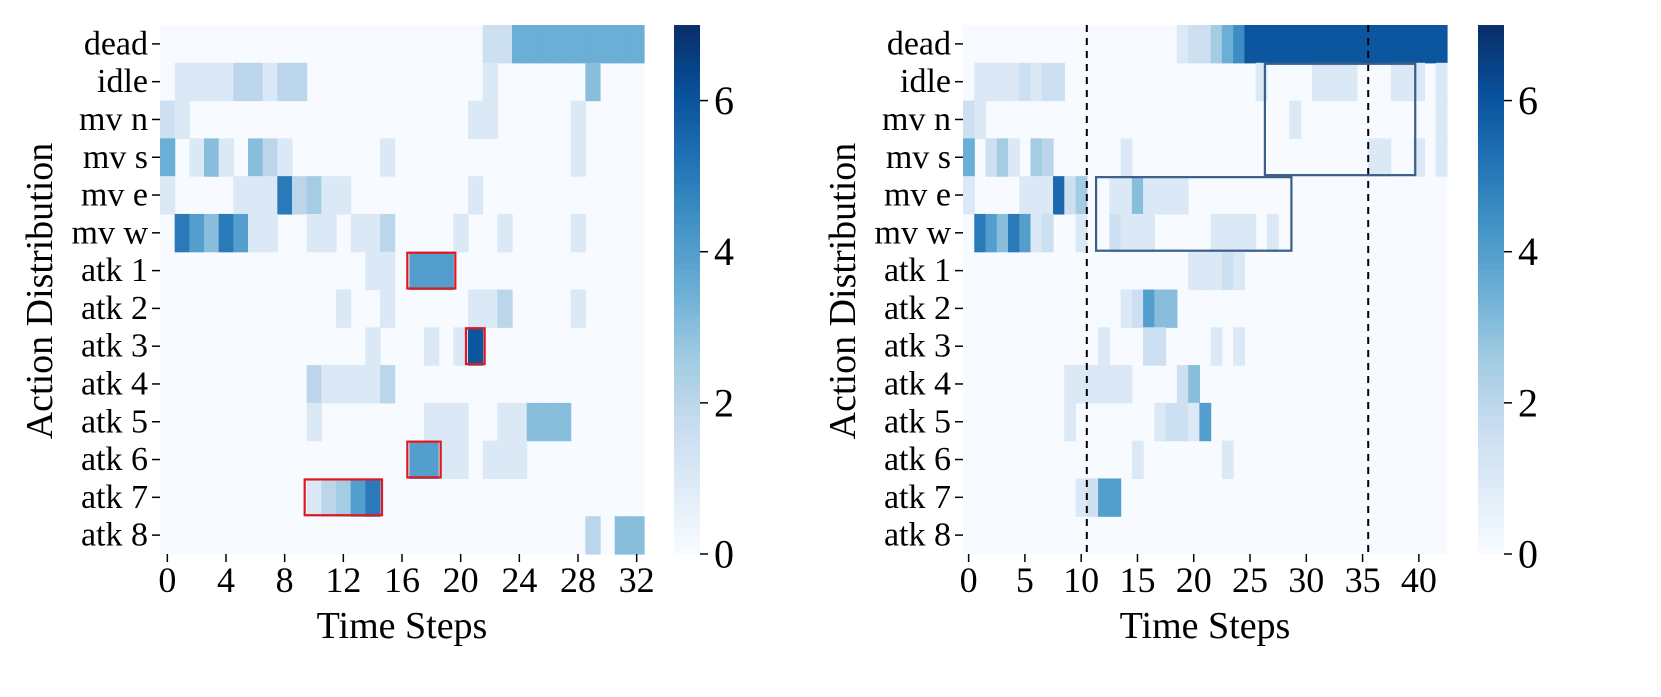 This screenshot has width=1661, height=697. What do you see at coordinates (122, 81) in the screenshot?
I see `y-tick-label: idle` at bounding box center [122, 81].